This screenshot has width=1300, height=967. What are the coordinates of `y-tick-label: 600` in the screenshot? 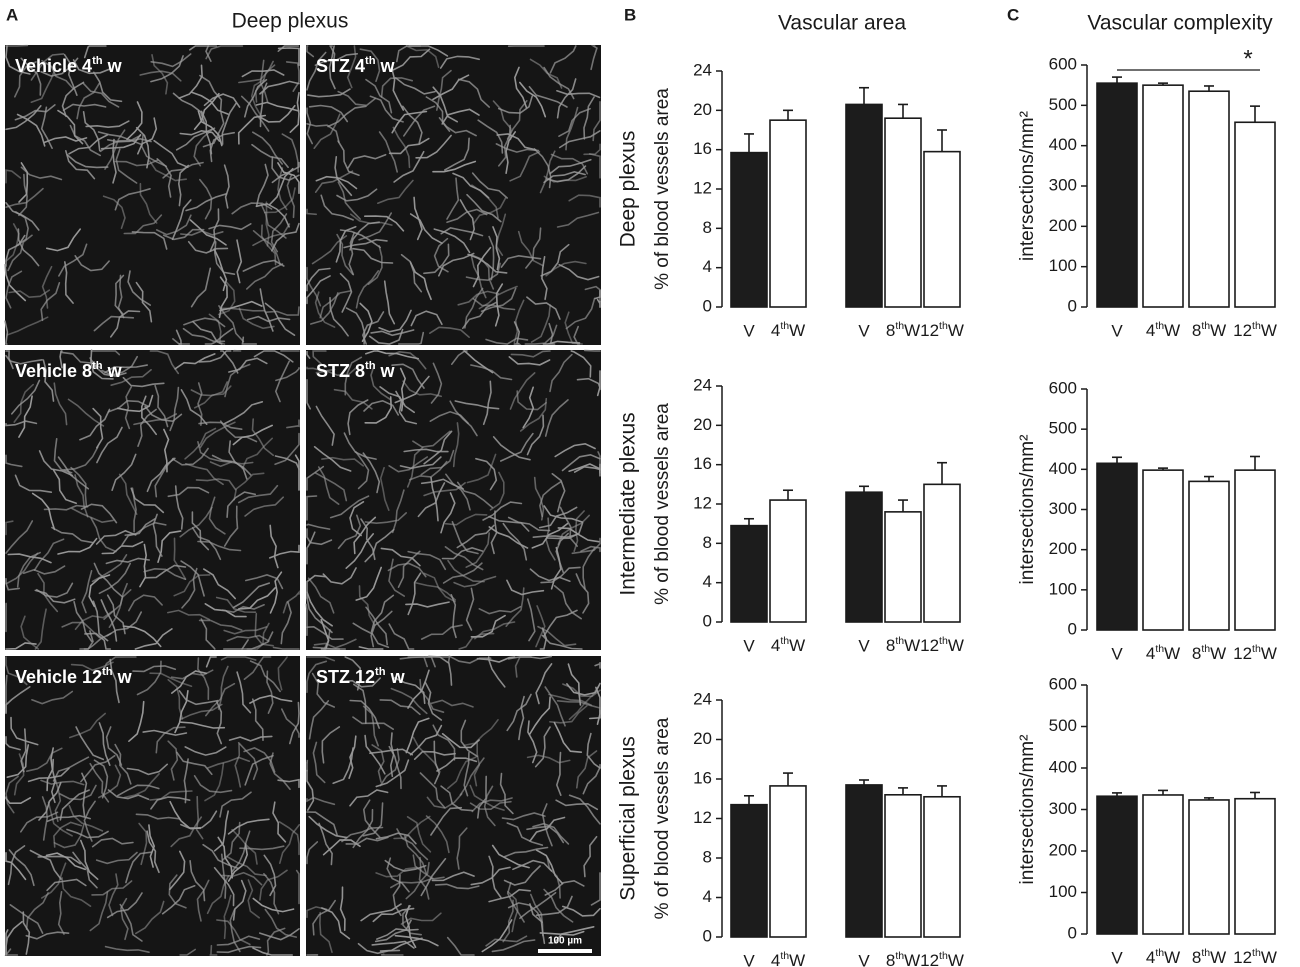 It's located at (1063, 63).